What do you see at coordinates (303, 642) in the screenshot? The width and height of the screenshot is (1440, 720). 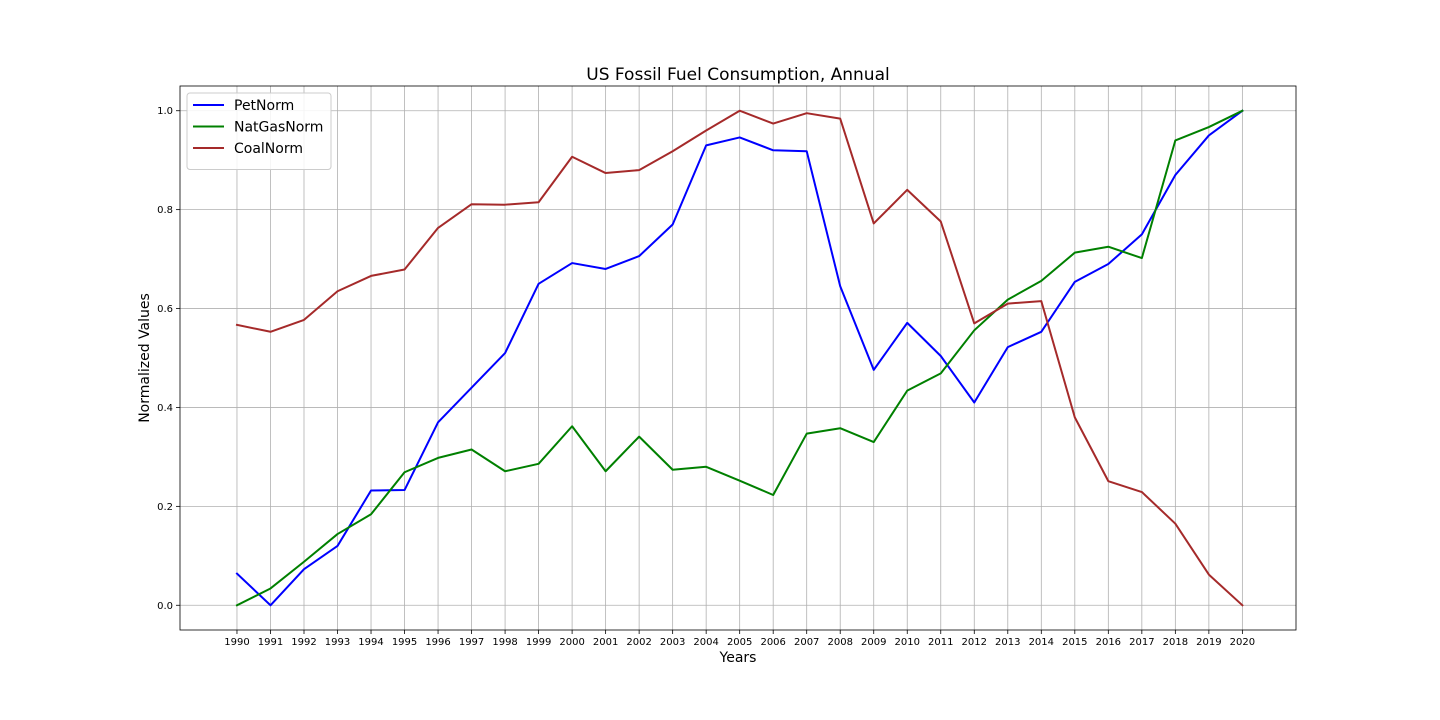 I see `x-tick-label: 1992` at bounding box center [303, 642].